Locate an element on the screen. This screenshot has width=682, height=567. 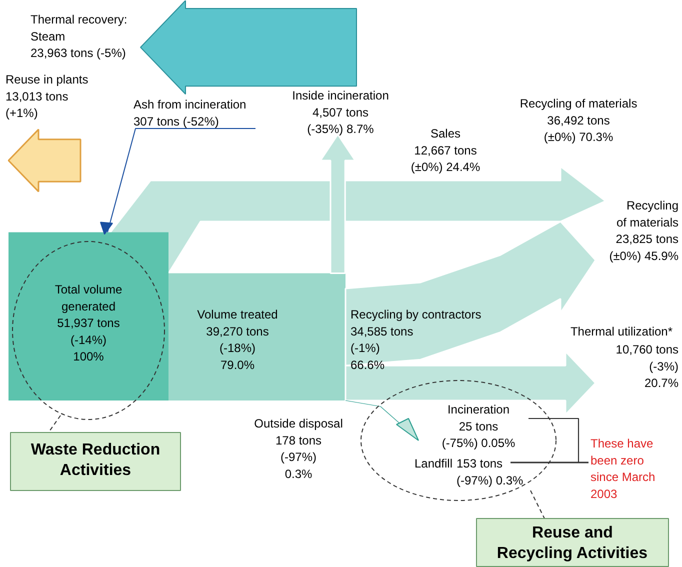
data-label: 153 tons (-97%) 0.3% is located at coordinates (490, 472).